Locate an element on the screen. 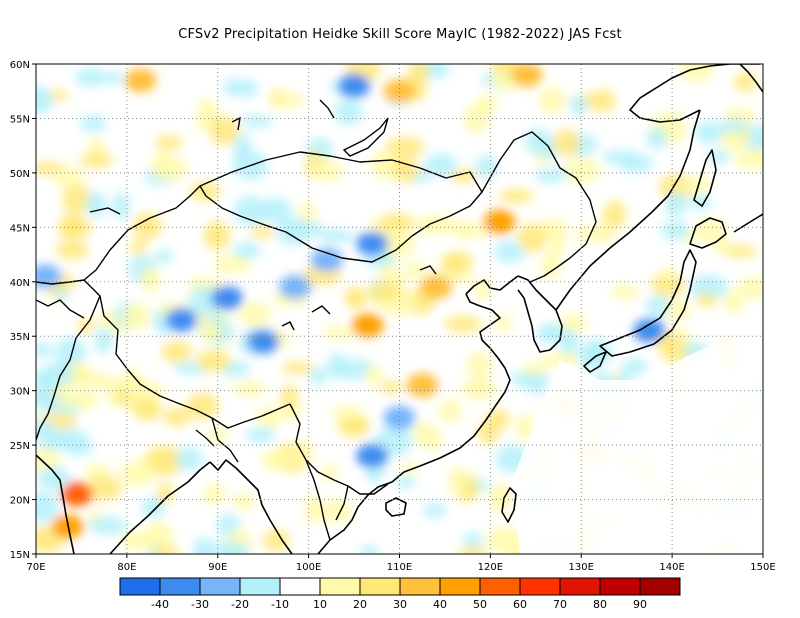 The width and height of the screenshot is (800, 618). lat-tick-label: 50N is located at coordinates (20, 174).